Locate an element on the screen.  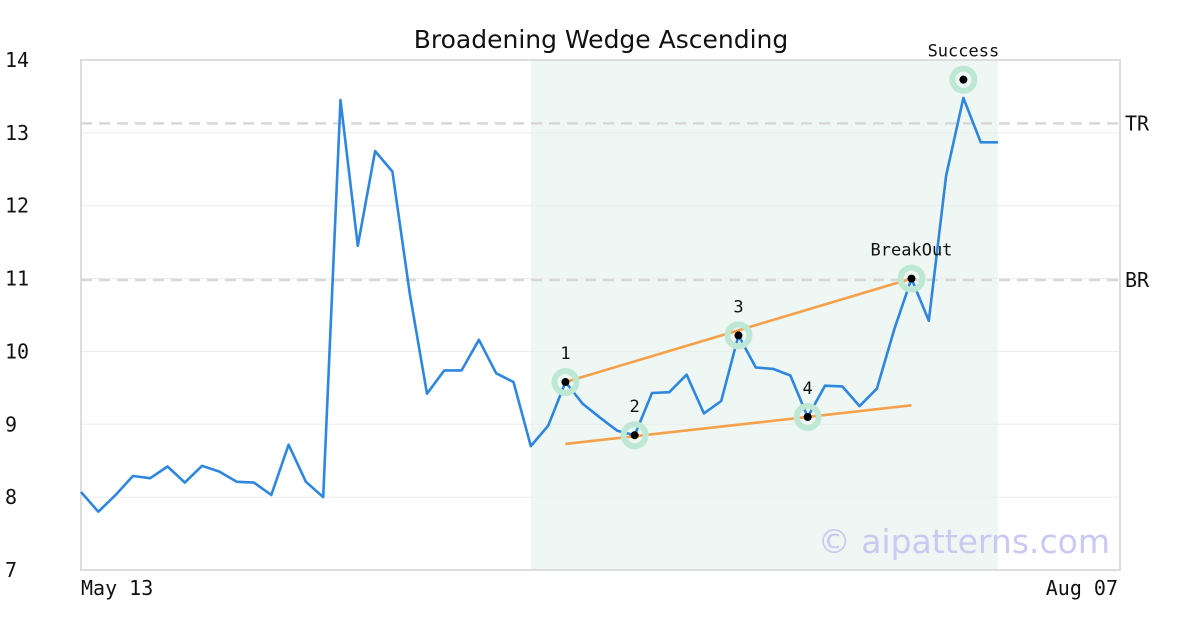
y-tick-label: 12 is located at coordinates (17, 206).